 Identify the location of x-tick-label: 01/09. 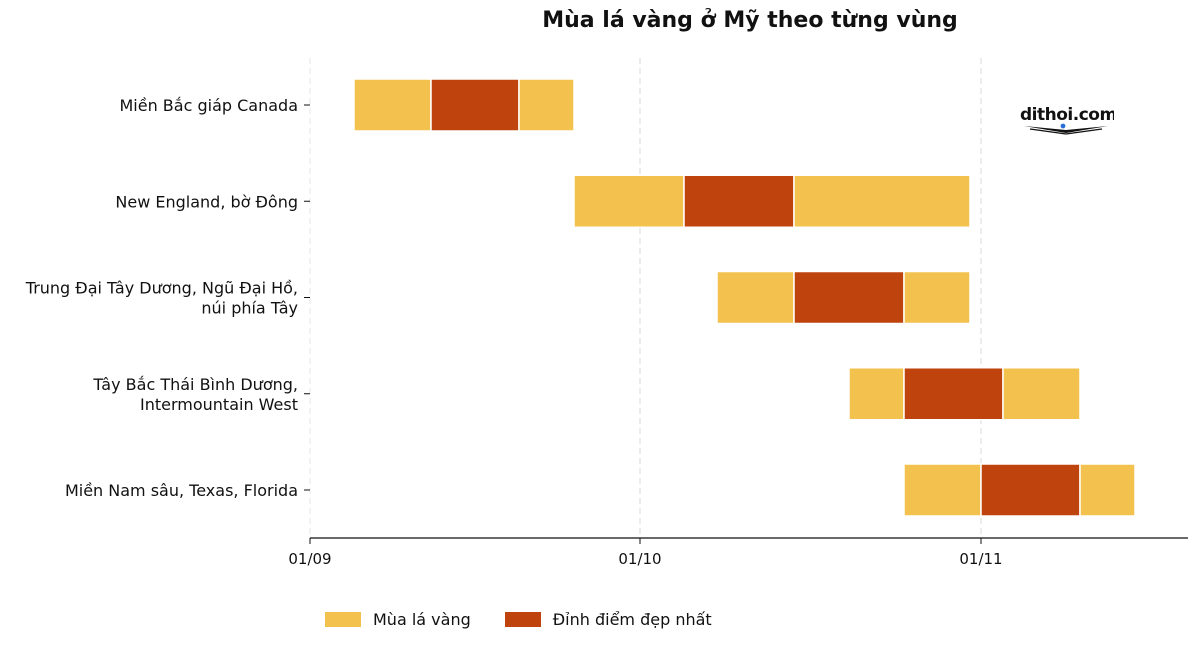
(309, 559).